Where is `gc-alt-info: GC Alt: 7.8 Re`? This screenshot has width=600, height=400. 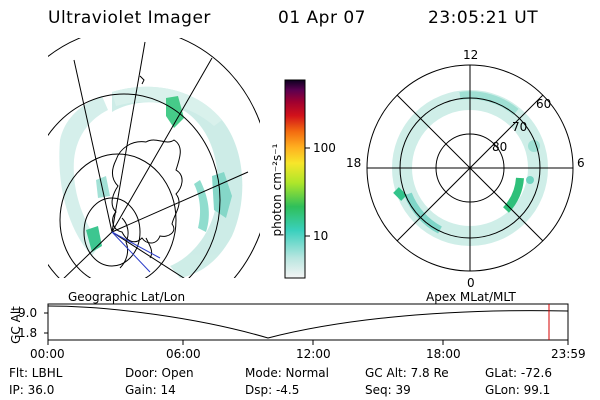
gc-alt-info: GC Alt: 7.8 Re is located at coordinates (407, 373).